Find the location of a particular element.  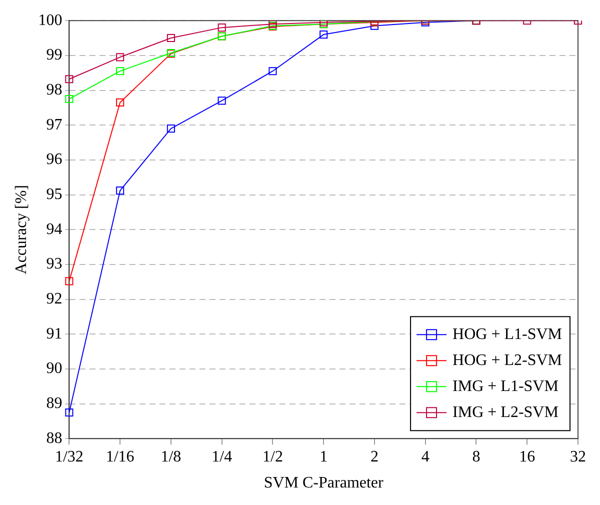

x-tick-label: 1 is located at coordinates (324, 457).